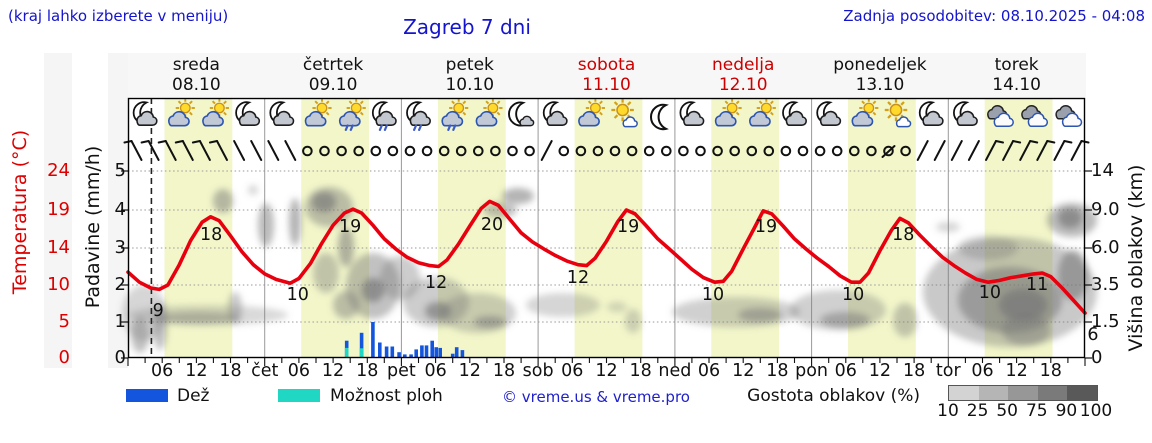  I want to click on x-axis-label: pon, so click(812, 371).